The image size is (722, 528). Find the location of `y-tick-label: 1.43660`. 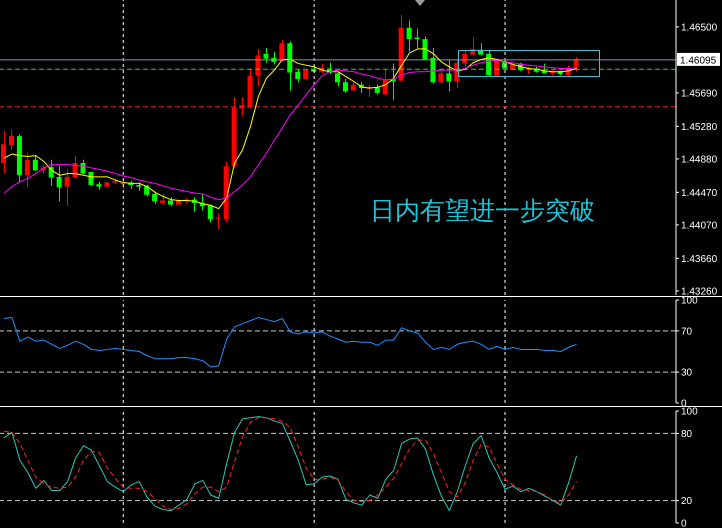

y-tick-label: 1.43660 is located at coordinates (699, 259).